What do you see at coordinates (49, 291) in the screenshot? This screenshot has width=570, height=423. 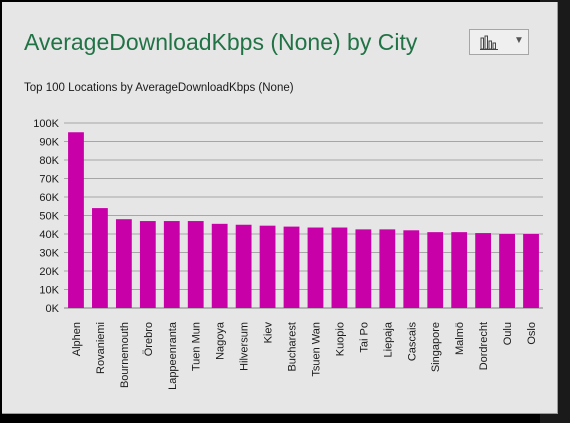 I see `y-tick-label: 10K` at bounding box center [49, 291].